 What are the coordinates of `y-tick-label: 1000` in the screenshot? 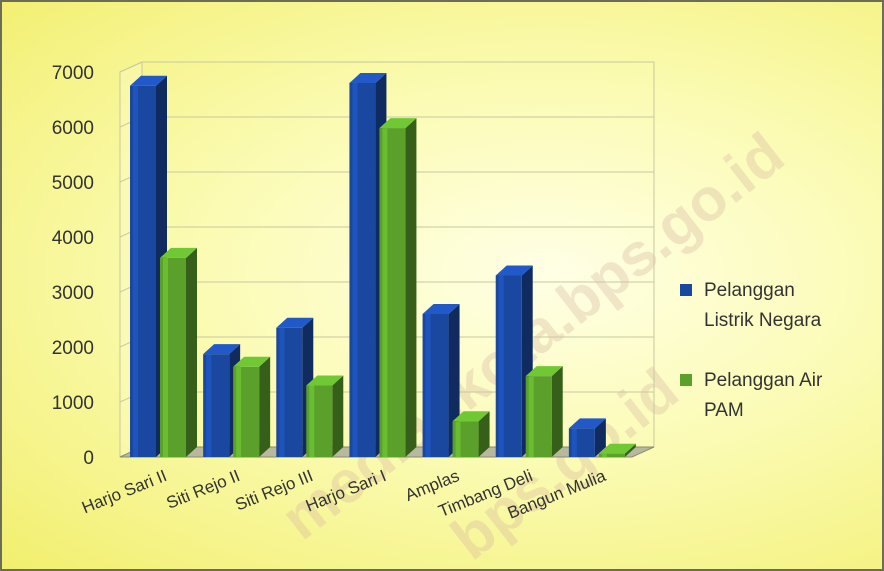 It's located at (73, 403).